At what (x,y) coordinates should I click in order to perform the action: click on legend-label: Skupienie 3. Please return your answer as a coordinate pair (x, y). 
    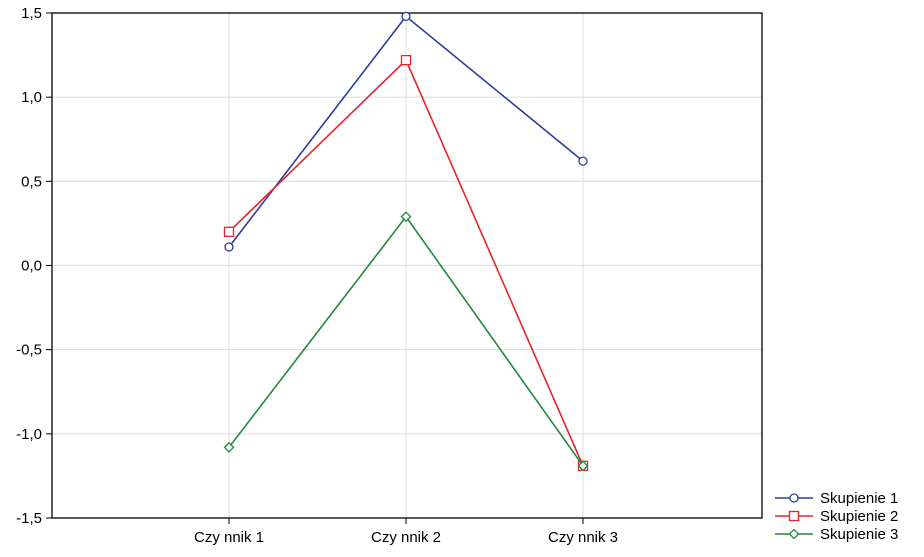
    Looking at the image, I should click on (859, 534).